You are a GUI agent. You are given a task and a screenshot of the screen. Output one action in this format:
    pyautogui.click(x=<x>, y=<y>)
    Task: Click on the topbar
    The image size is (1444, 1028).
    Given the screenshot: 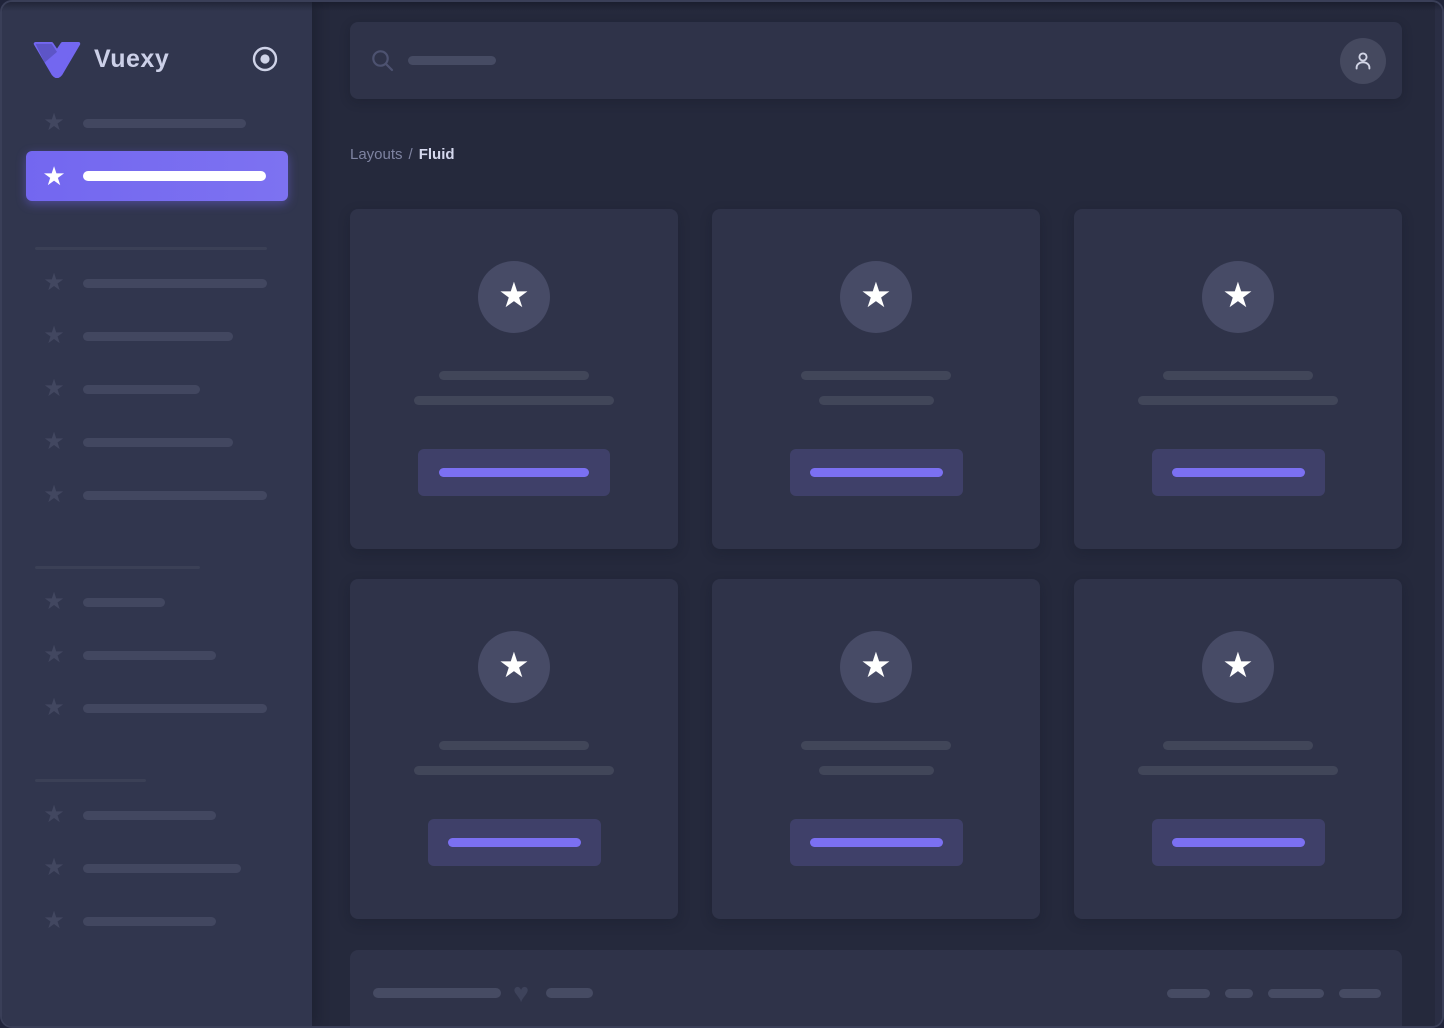 What is the action you would take?
    pyautogui.click(x=876, y=60)
    